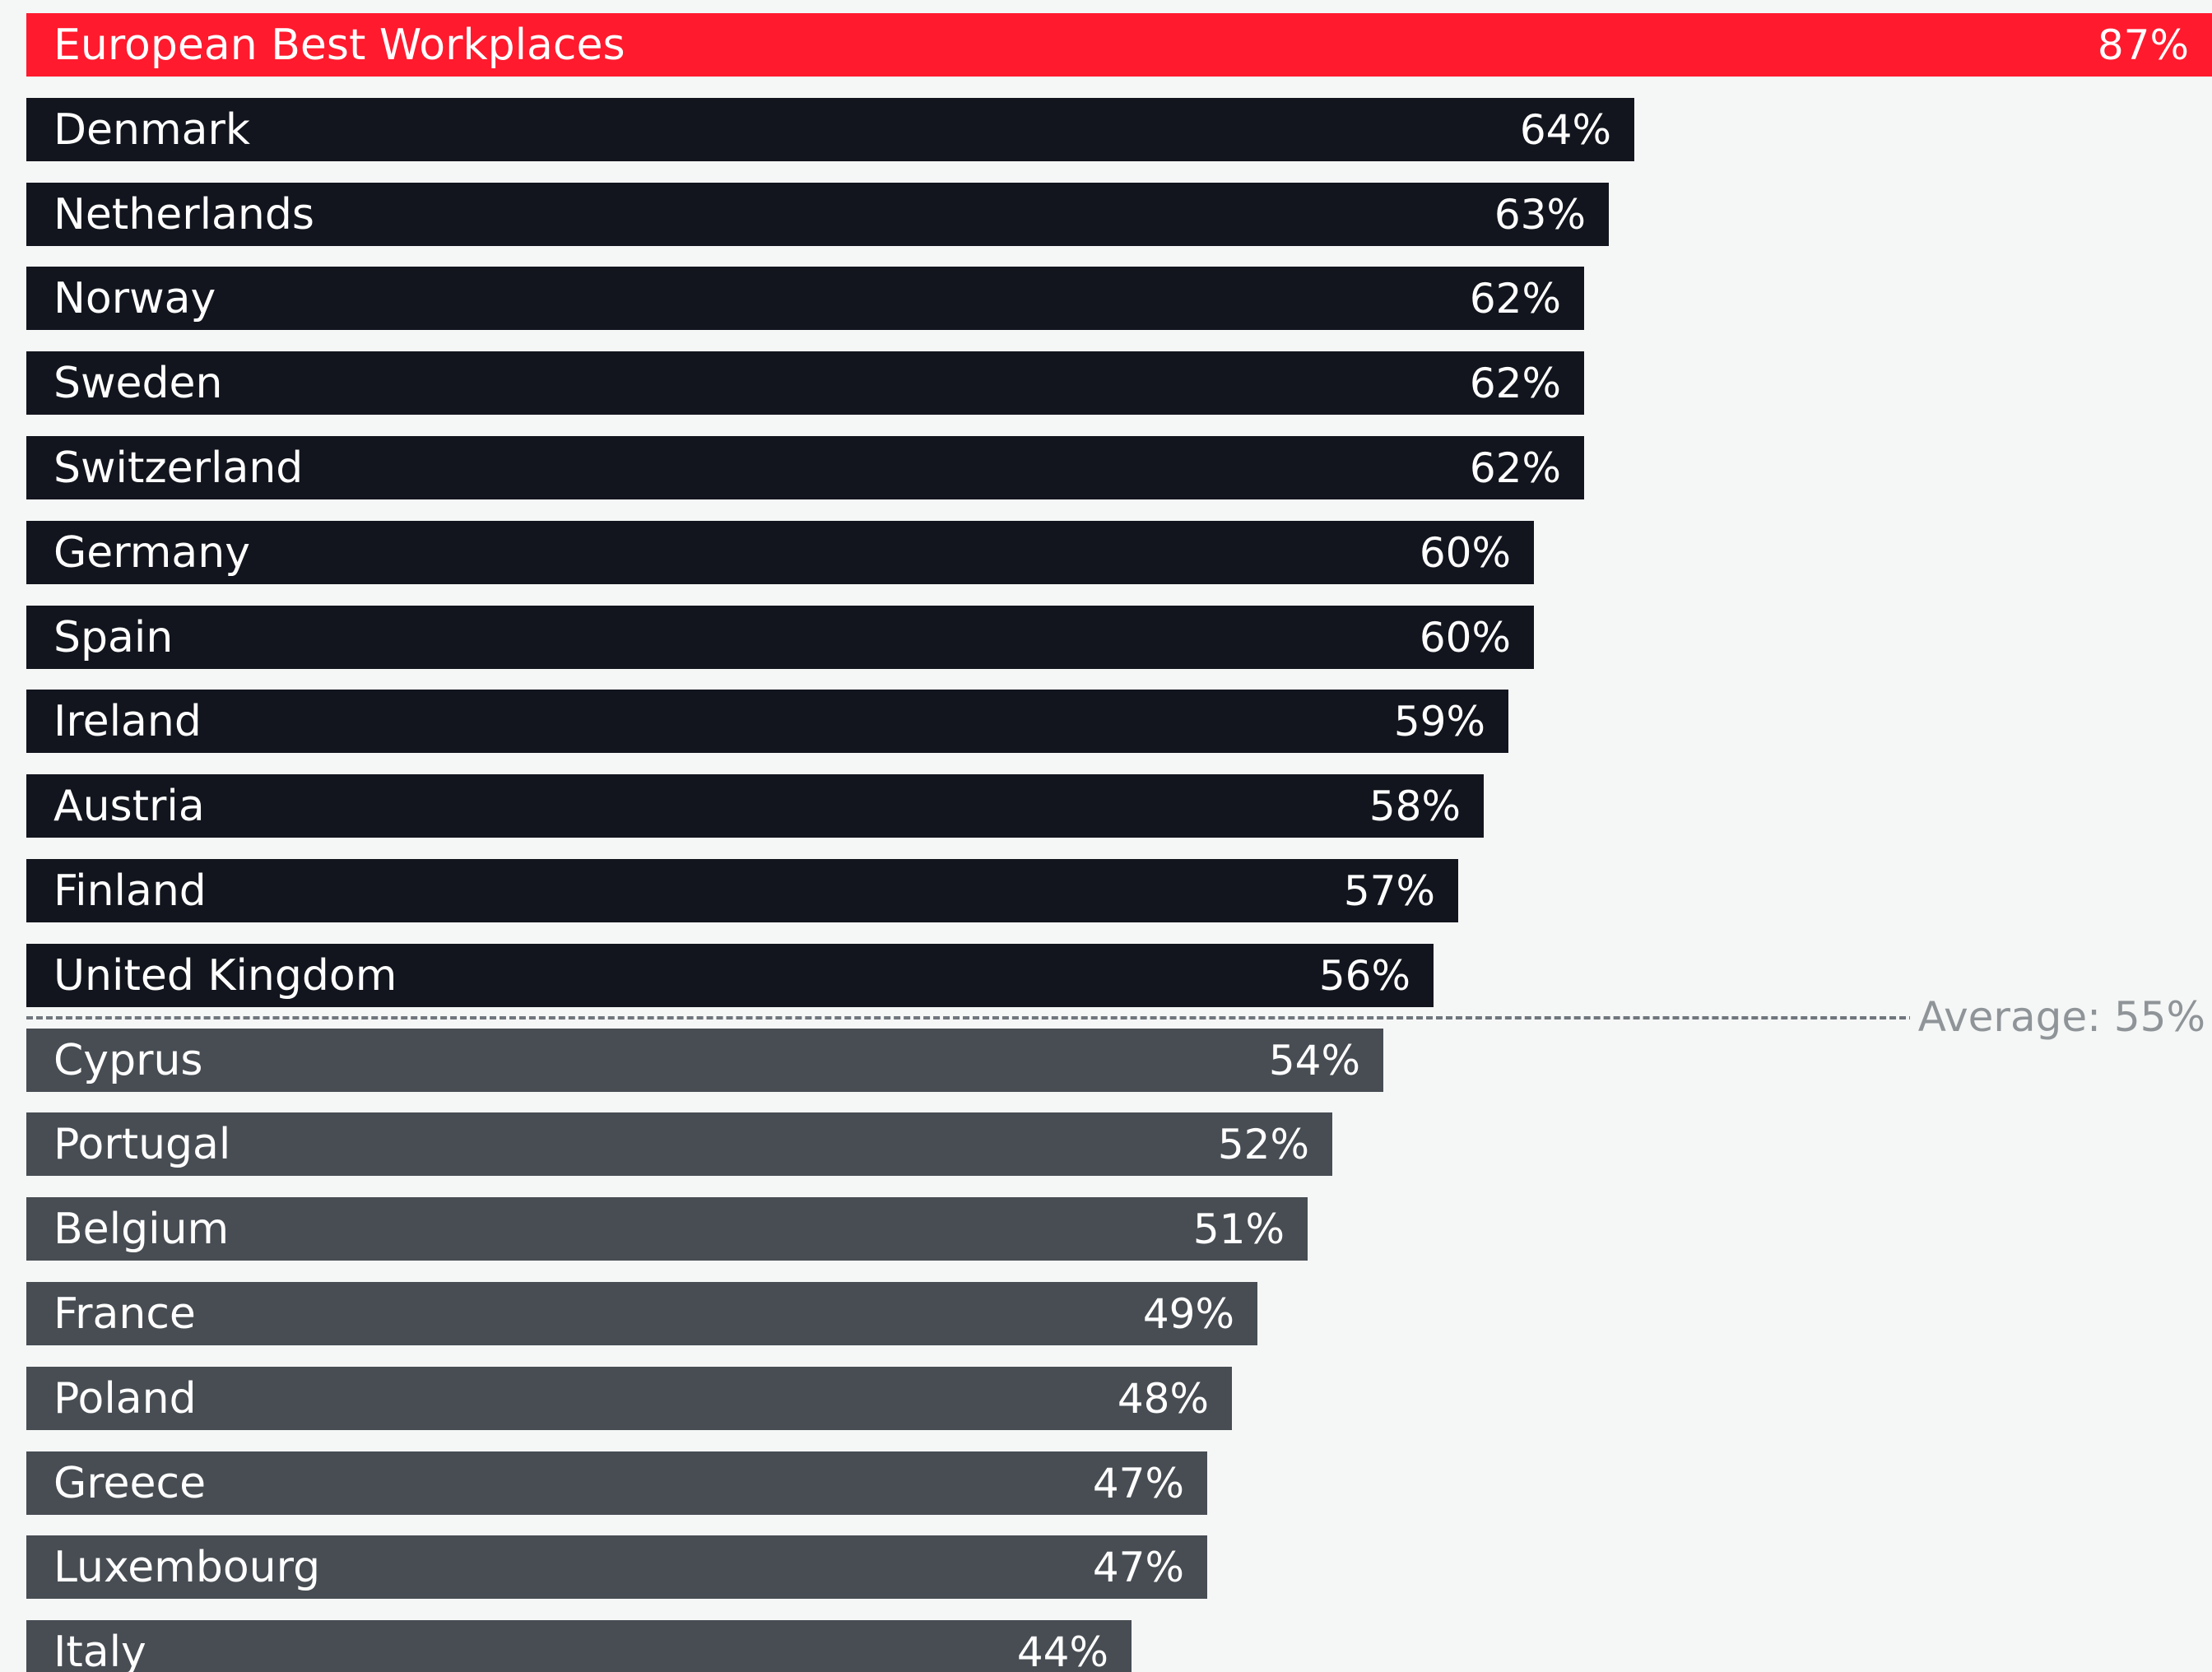 Image resolution: width=2212 pixels, height=1672 pixels. I want to click on bar-label: Luxembourg, so click(187, 1567).